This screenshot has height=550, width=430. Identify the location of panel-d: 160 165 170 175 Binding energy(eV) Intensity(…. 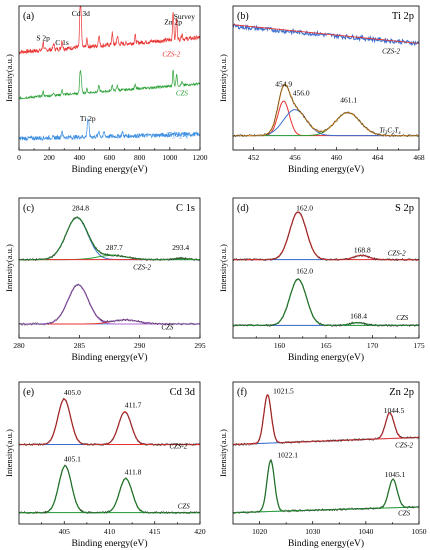
(321, 280).